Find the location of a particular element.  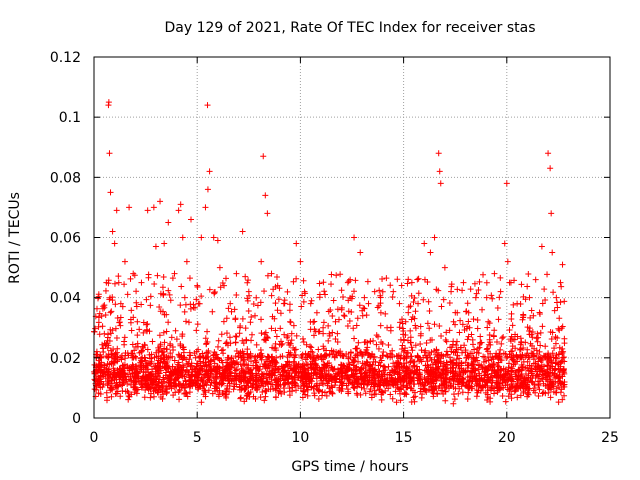

y-tick-label: 0.12 is located at coordinates (65, 58).